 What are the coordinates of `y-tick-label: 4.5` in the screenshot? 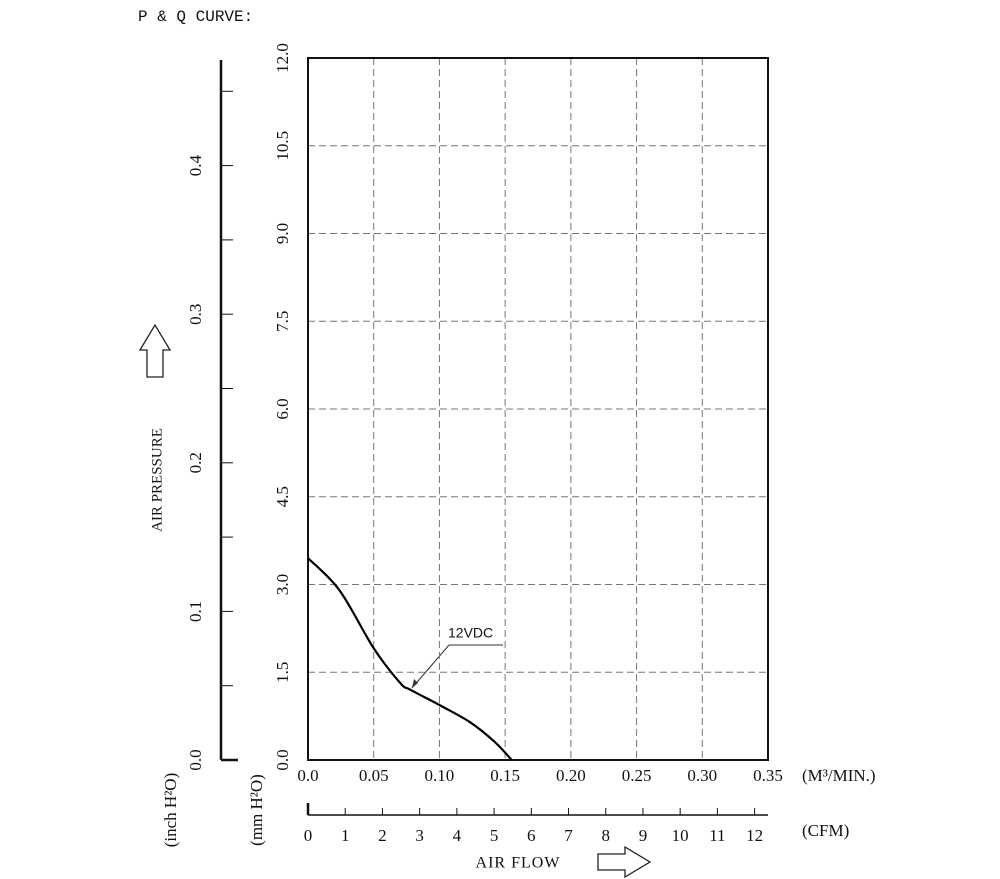 It's located at (282, 496).